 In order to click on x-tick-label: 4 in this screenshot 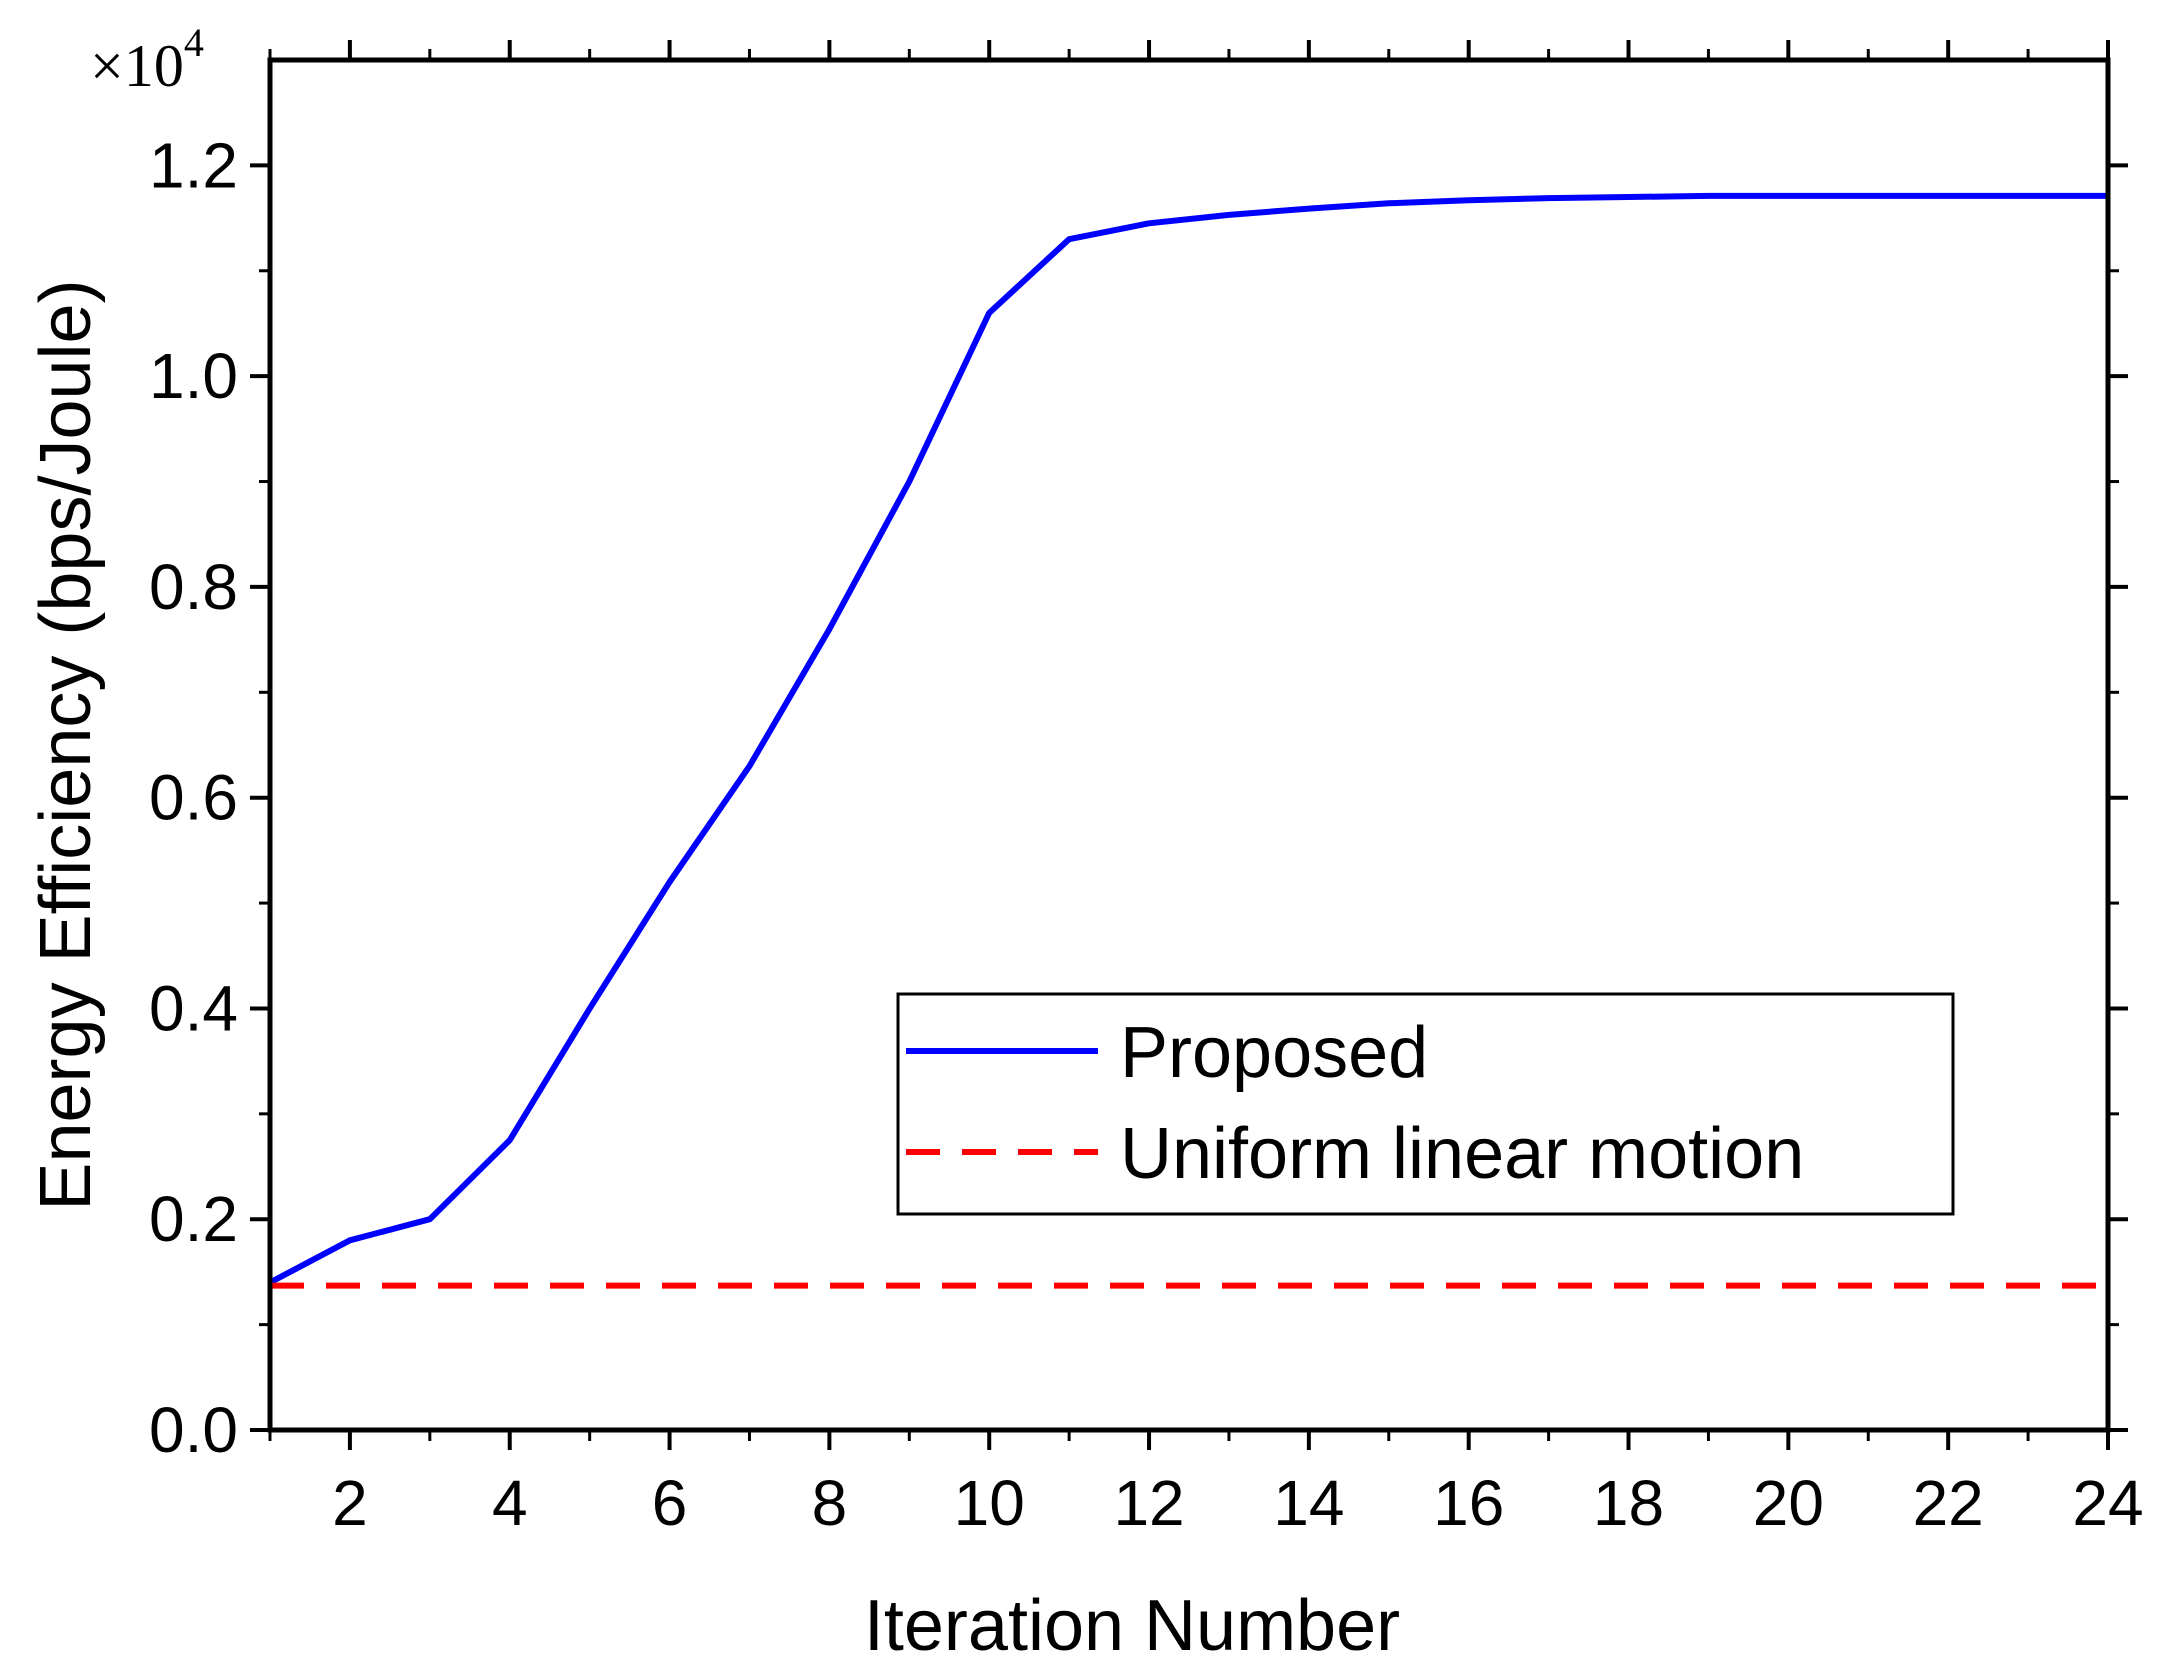, I will do `click(510, 1503)`.